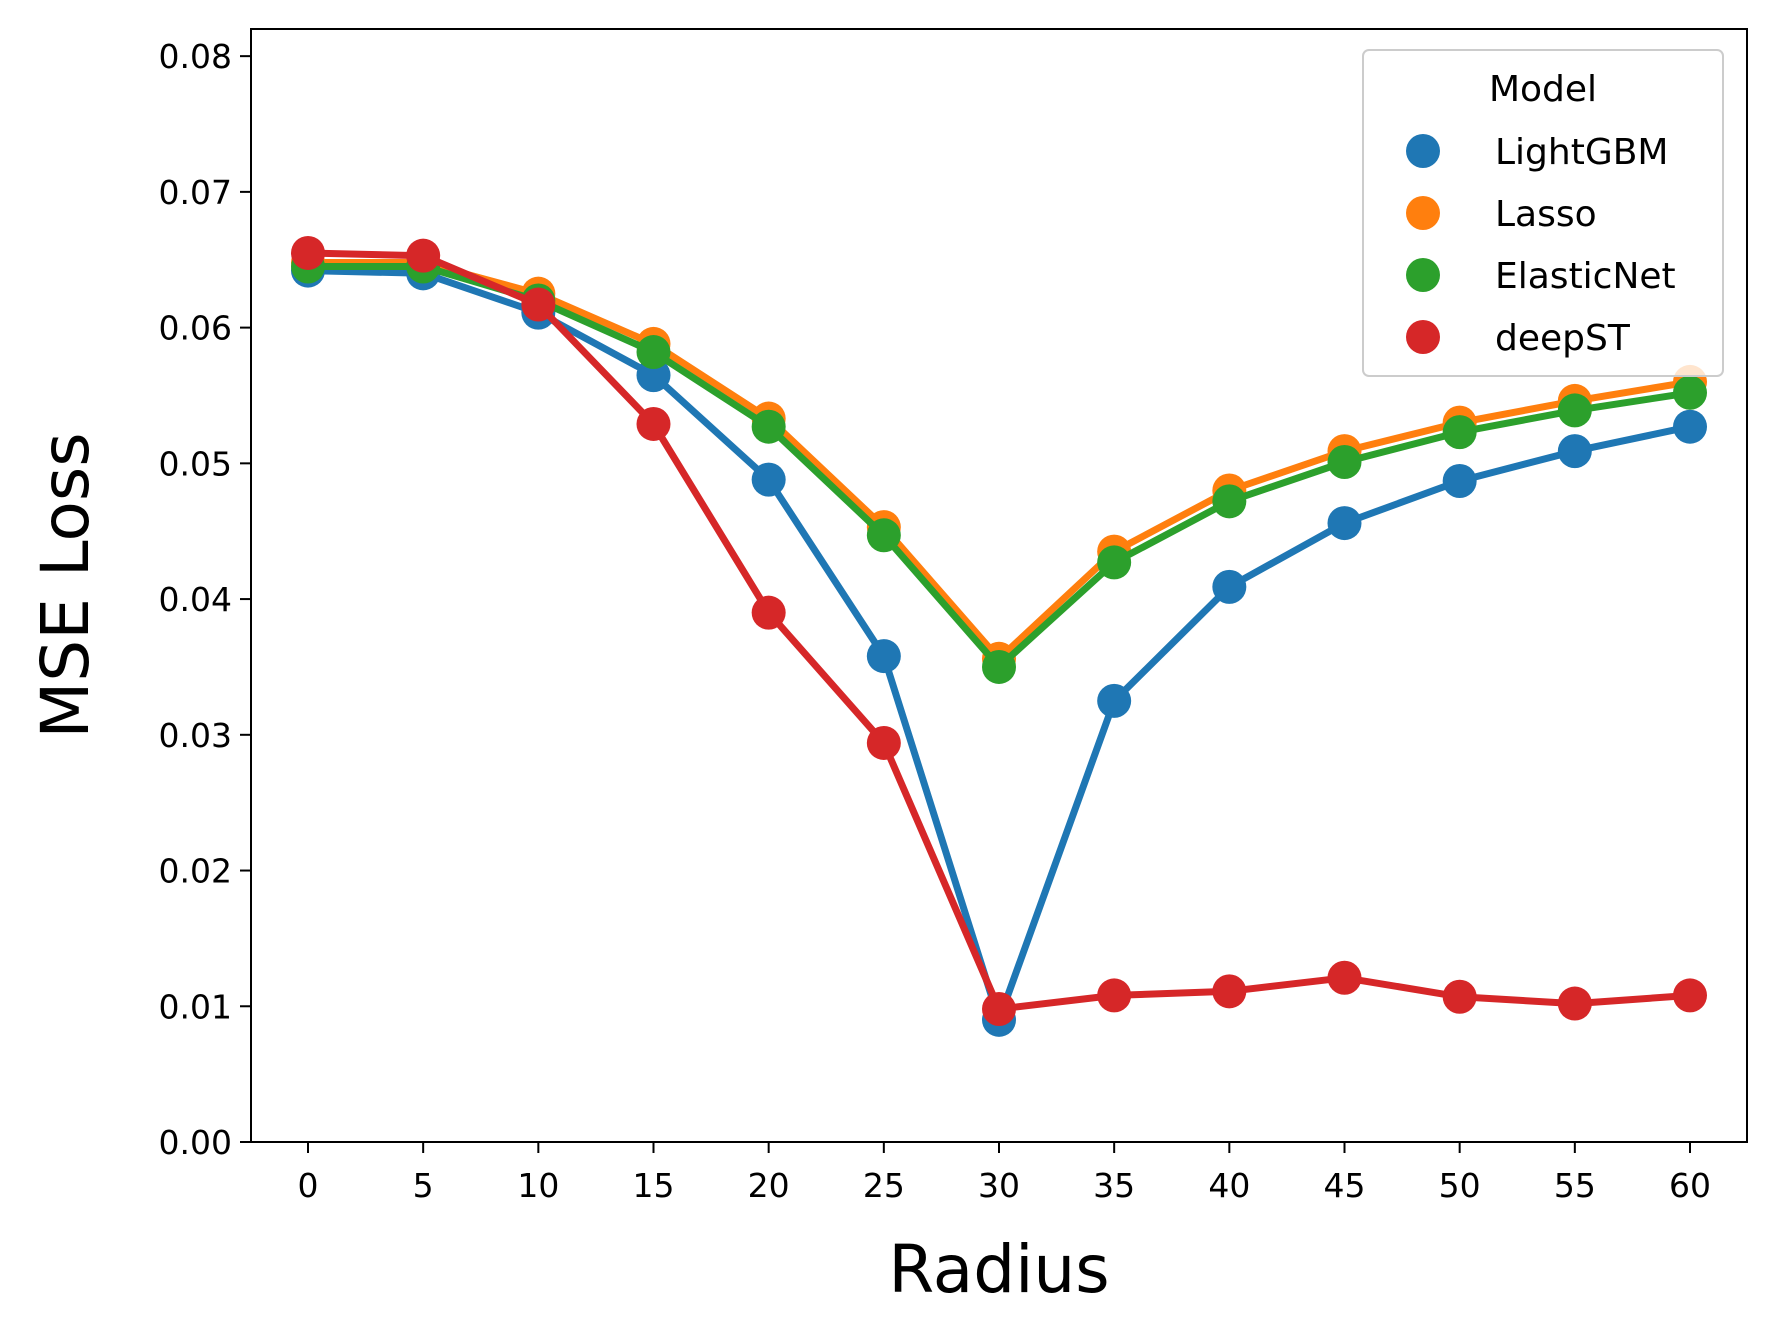 The width and height of the screenshot is (1767, 1337). What do you see at coordinates (1114, 1185) in the screenshot?
I see `x-tick-label: 35` at bounding box center [1114, 1185].